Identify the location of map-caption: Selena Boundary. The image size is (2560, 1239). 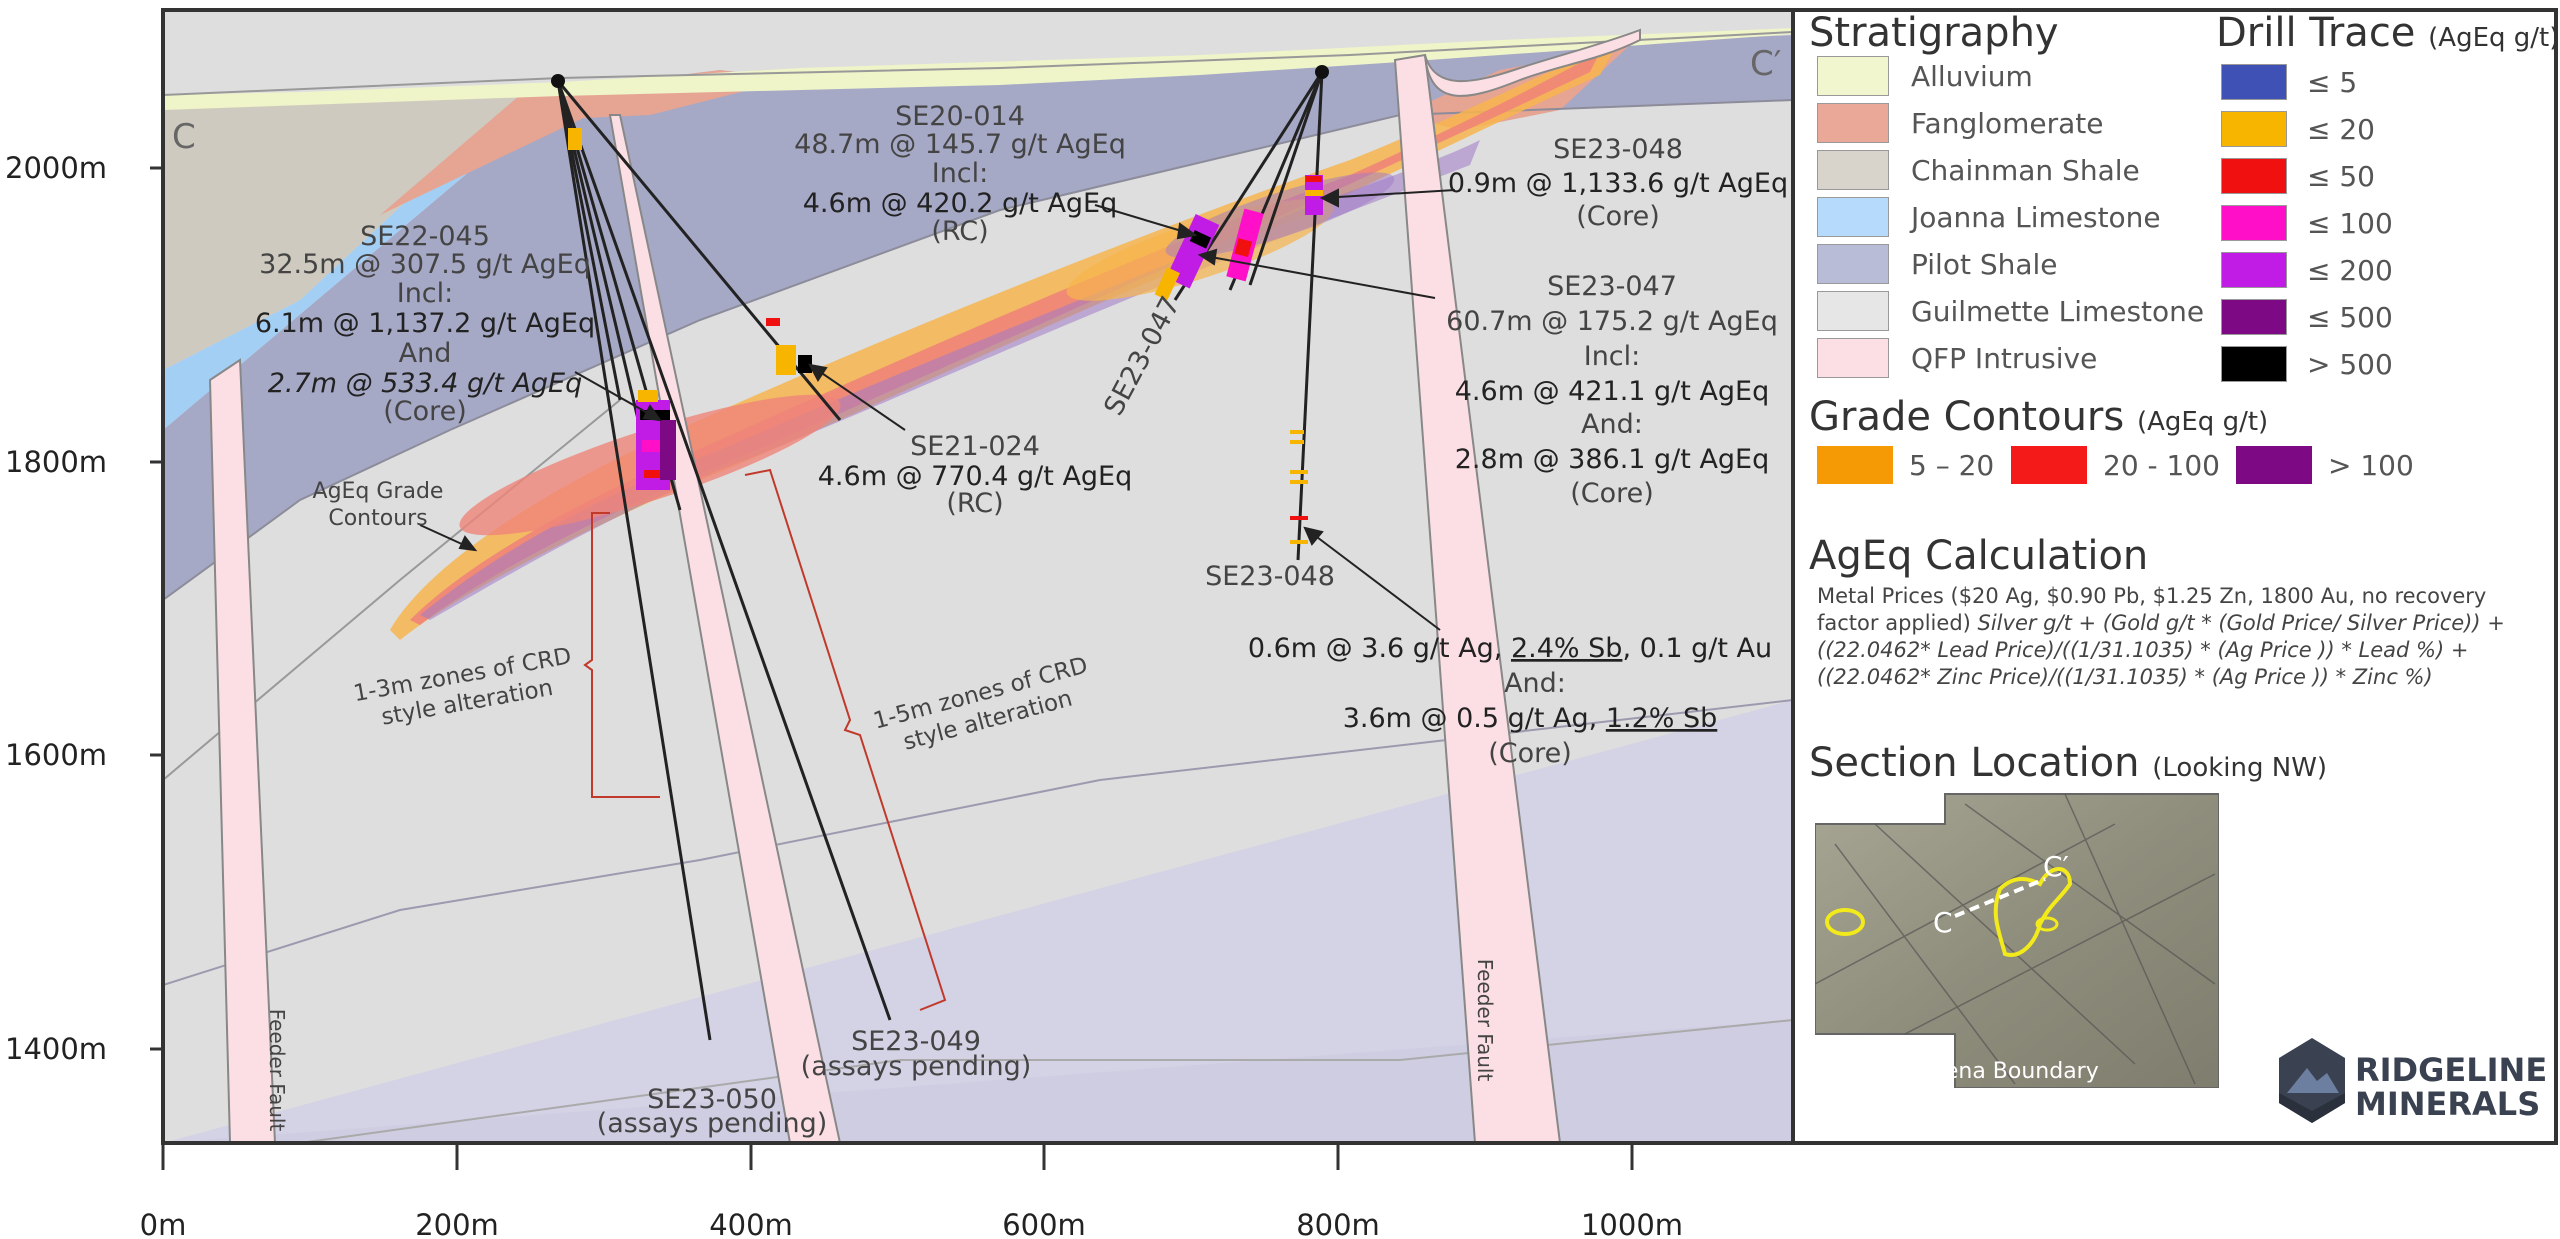
(2005, 1071).